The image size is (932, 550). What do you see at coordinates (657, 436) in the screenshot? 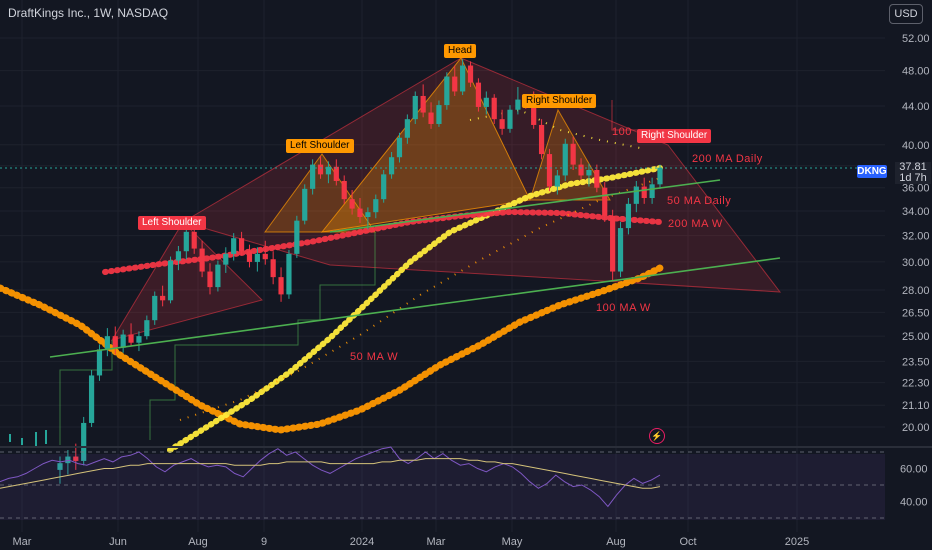
I see `lightning-icon: ⚡` at bounding box center [657, 436].